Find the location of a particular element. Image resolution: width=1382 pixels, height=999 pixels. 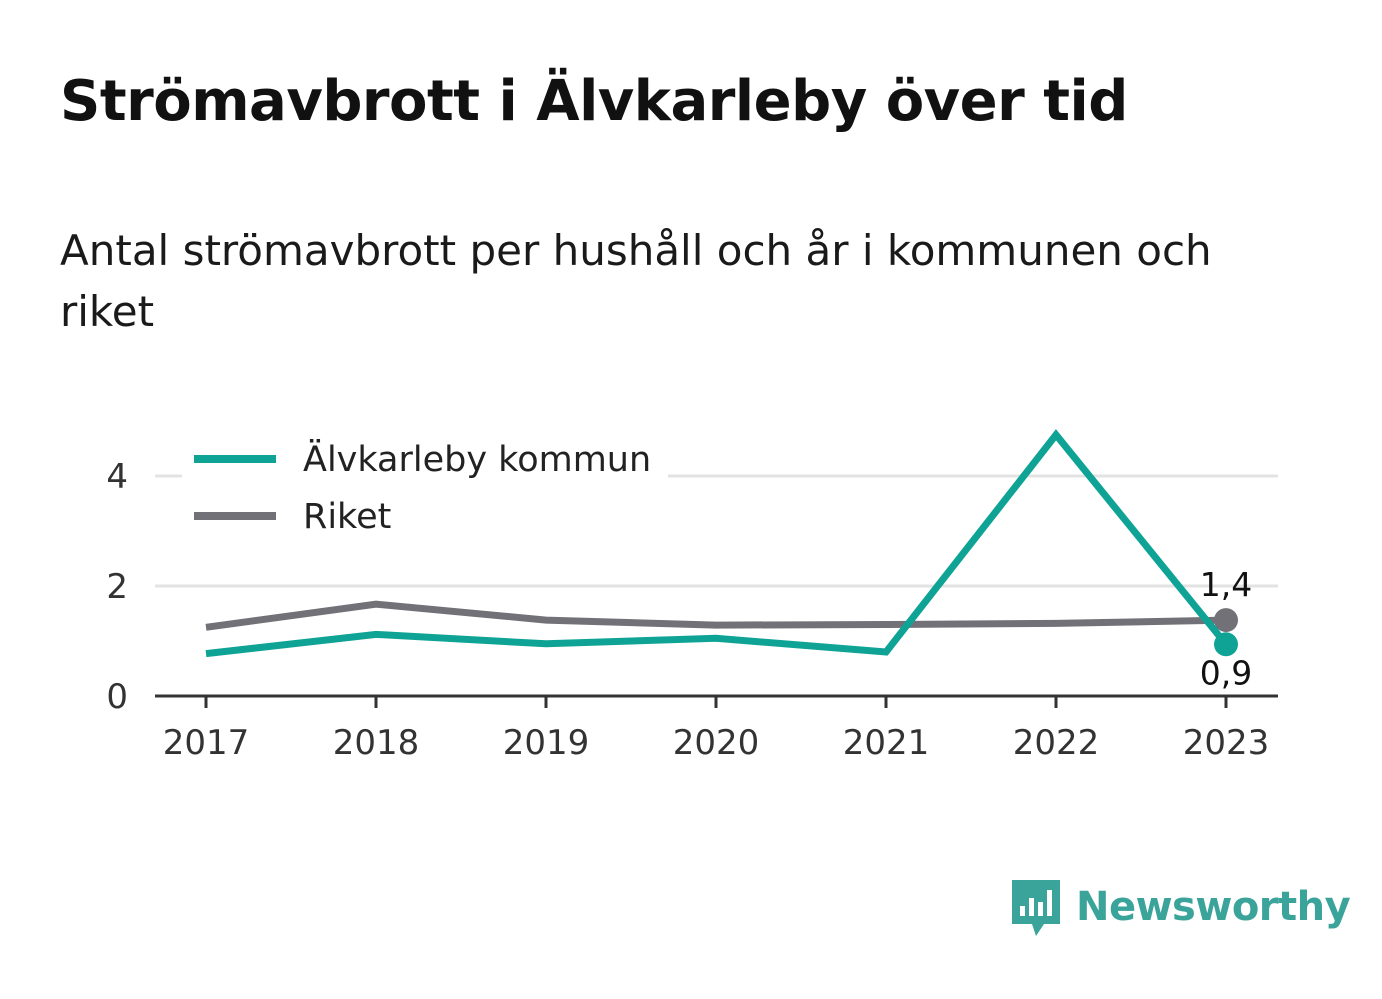

newsworthy-logo-icon is located at coordinates (1036, 908).